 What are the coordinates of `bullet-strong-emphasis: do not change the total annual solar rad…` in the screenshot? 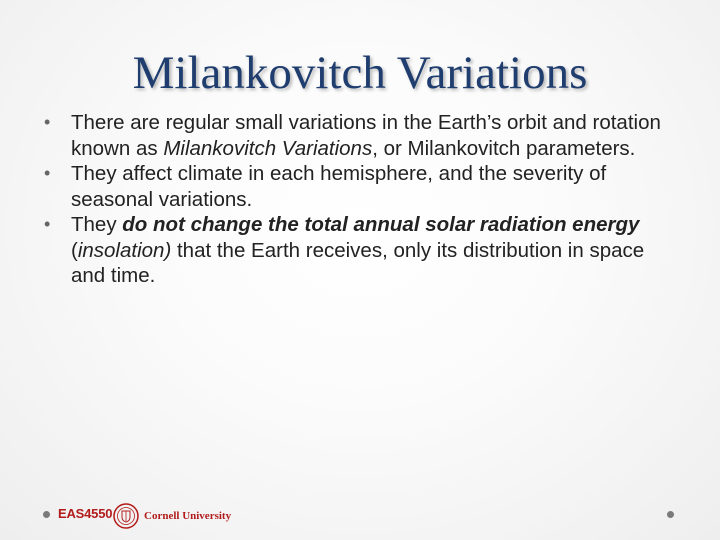 It's located at (381, 224).